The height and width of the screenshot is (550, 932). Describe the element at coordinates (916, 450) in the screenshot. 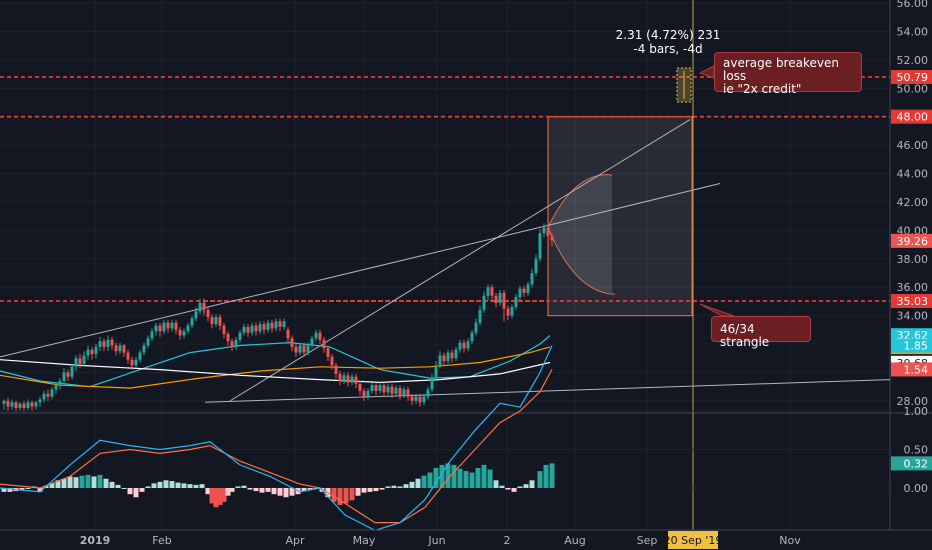

I see `osc-tick-label: 0.50` at that location.